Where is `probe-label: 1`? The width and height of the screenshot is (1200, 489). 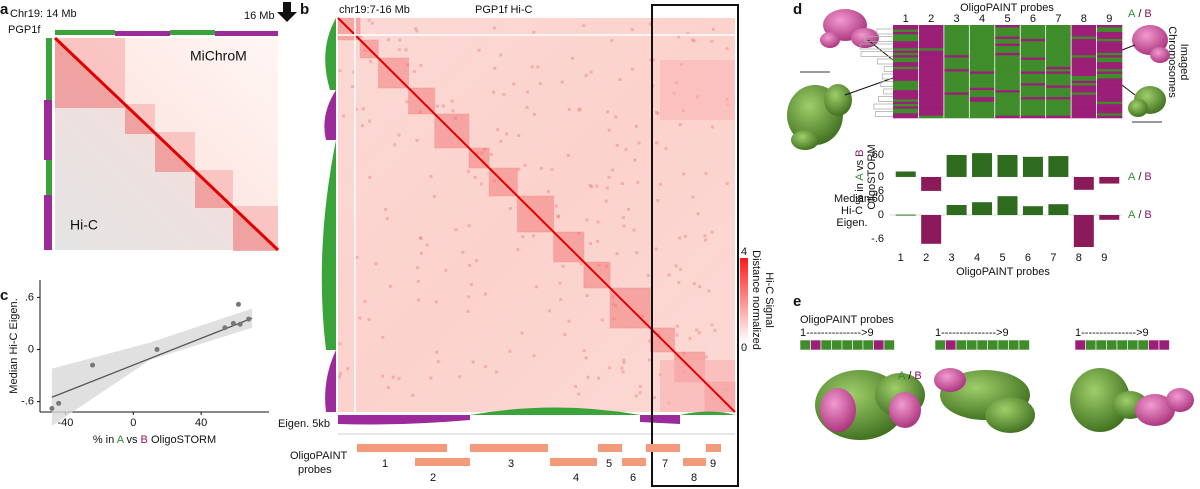
probe-label: 1 is located at coordinates (385, 464).